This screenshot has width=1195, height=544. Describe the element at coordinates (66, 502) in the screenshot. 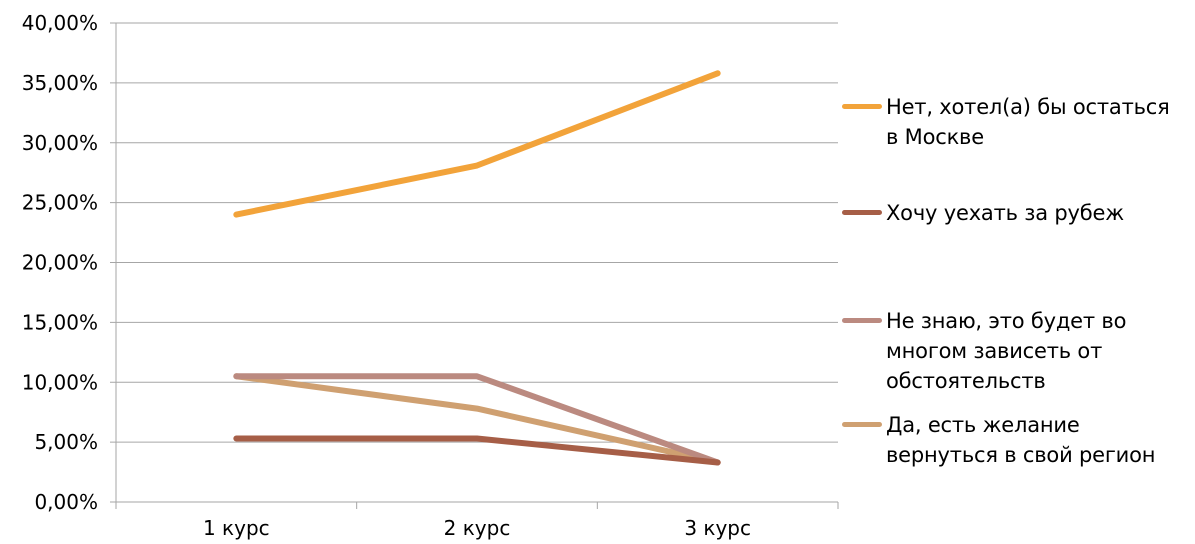

I see `y-tick-label: 0,00%` at that location.